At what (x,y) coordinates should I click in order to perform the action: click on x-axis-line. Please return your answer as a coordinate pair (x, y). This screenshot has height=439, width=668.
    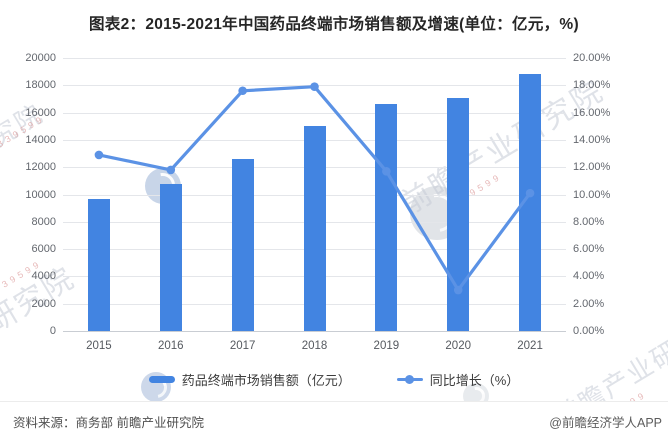
    Looking at the image, I should click on (314, 331).